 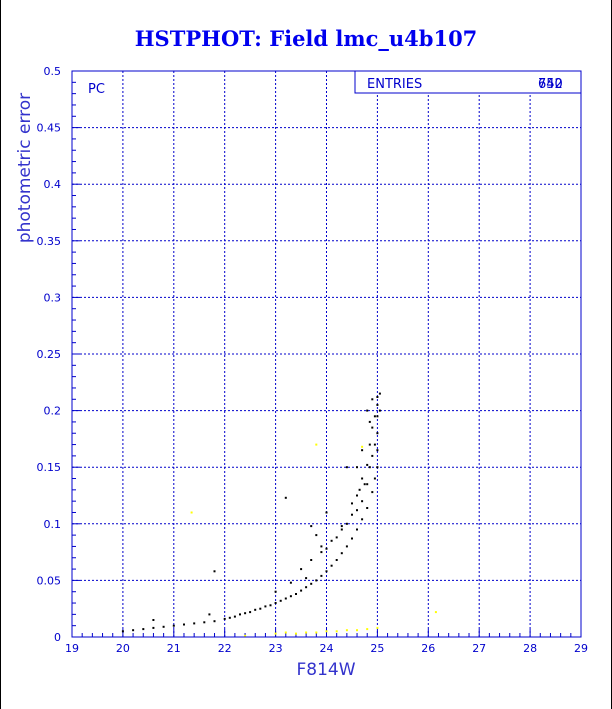 I want to click on x-tick-label: 22, so click(x=225, y=648).